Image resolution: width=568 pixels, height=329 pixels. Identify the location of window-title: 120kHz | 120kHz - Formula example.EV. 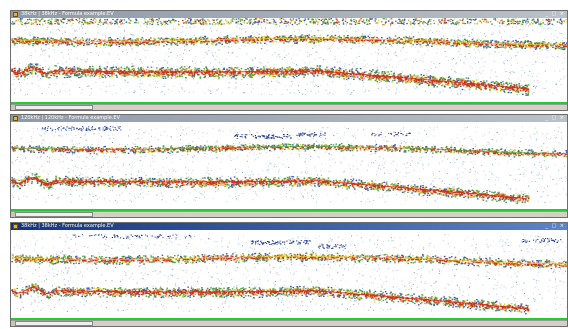
(70, 118).